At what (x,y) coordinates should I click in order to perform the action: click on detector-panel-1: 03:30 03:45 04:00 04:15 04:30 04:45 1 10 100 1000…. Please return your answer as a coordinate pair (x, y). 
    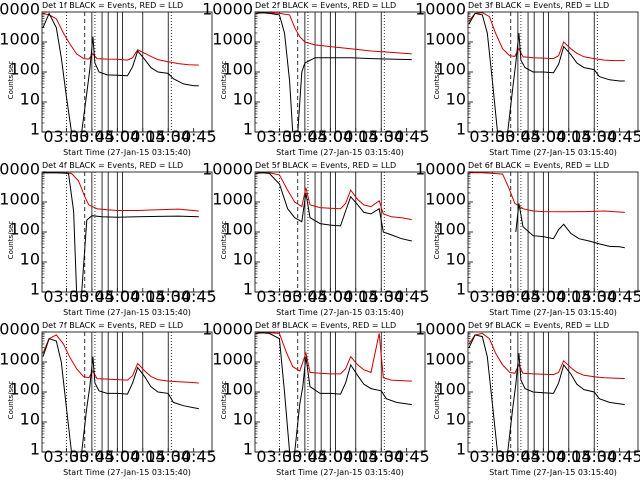
    Looking at the image, I should click on (108, 80).